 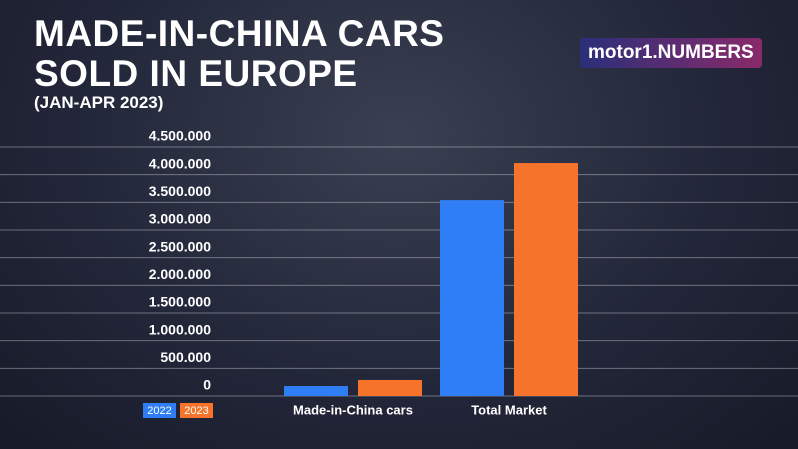 What do you see at coordinates (180, 219) in the screenshot?
I see `y-tick-label: 3.000.000` at bounding box center [180, 219].